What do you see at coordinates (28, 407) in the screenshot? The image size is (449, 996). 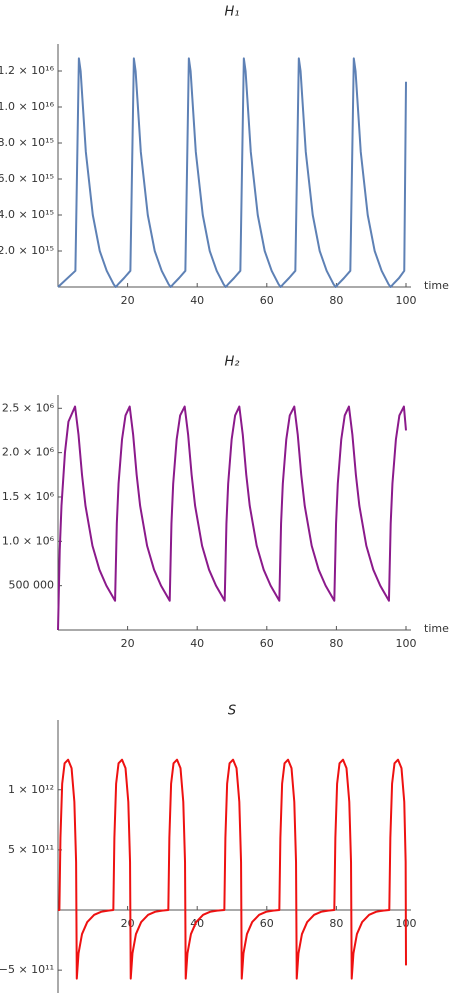 I see `y-tick-label: 2.5 × 10⁶` at bounding box center [28, 407].